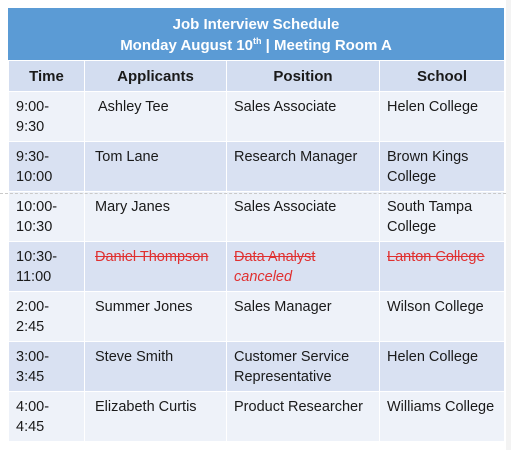 The width and height of the screenshot is (511, 450). What do you see at coordinates (256, 24) in the screenshot?
I see `table-title: Job Interview Schedule` at bounding box center [256, 24].